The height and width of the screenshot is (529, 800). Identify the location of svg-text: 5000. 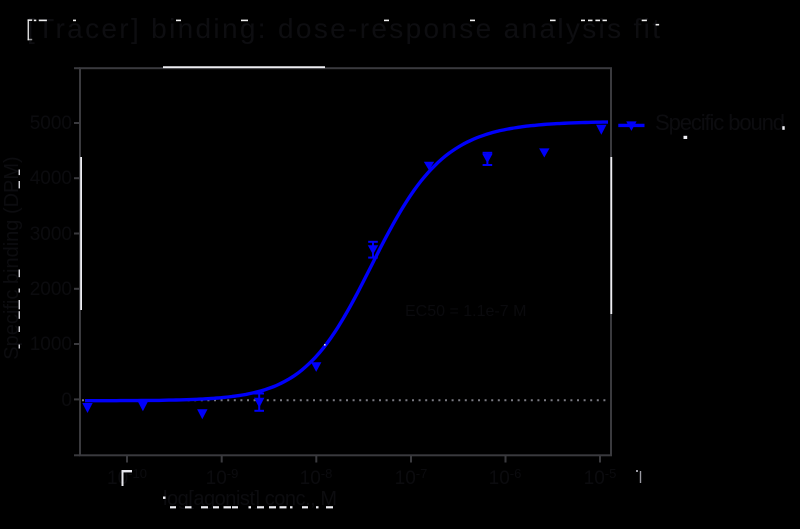
(51, 123).